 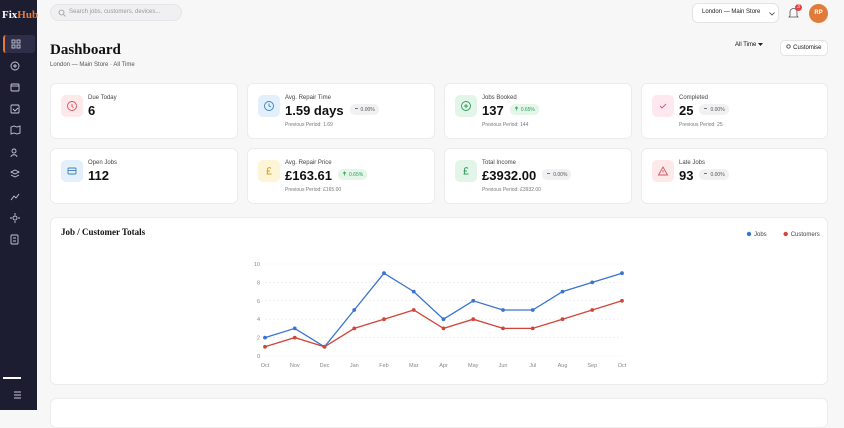 I want to click on avatar: RP, so click(x=818, y=13).